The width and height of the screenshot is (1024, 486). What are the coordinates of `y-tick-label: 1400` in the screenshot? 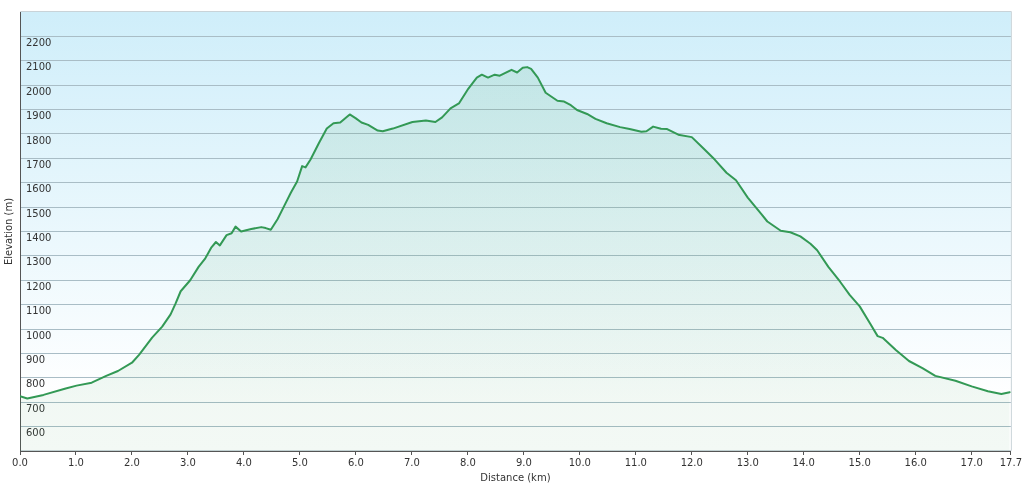 It's located at (39, 238).